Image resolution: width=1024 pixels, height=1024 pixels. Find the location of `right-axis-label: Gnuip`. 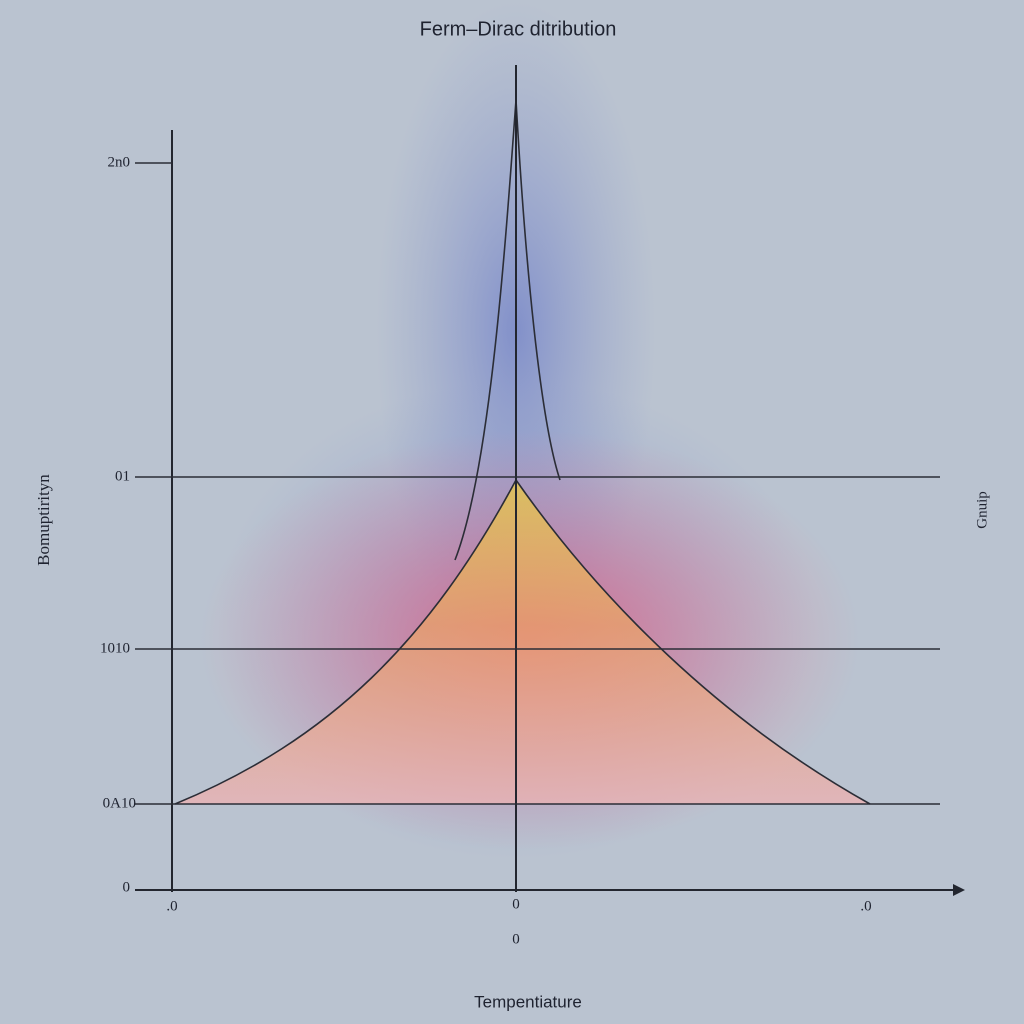

right-axis-label: Gnuip is located at coordinates (982, 510).